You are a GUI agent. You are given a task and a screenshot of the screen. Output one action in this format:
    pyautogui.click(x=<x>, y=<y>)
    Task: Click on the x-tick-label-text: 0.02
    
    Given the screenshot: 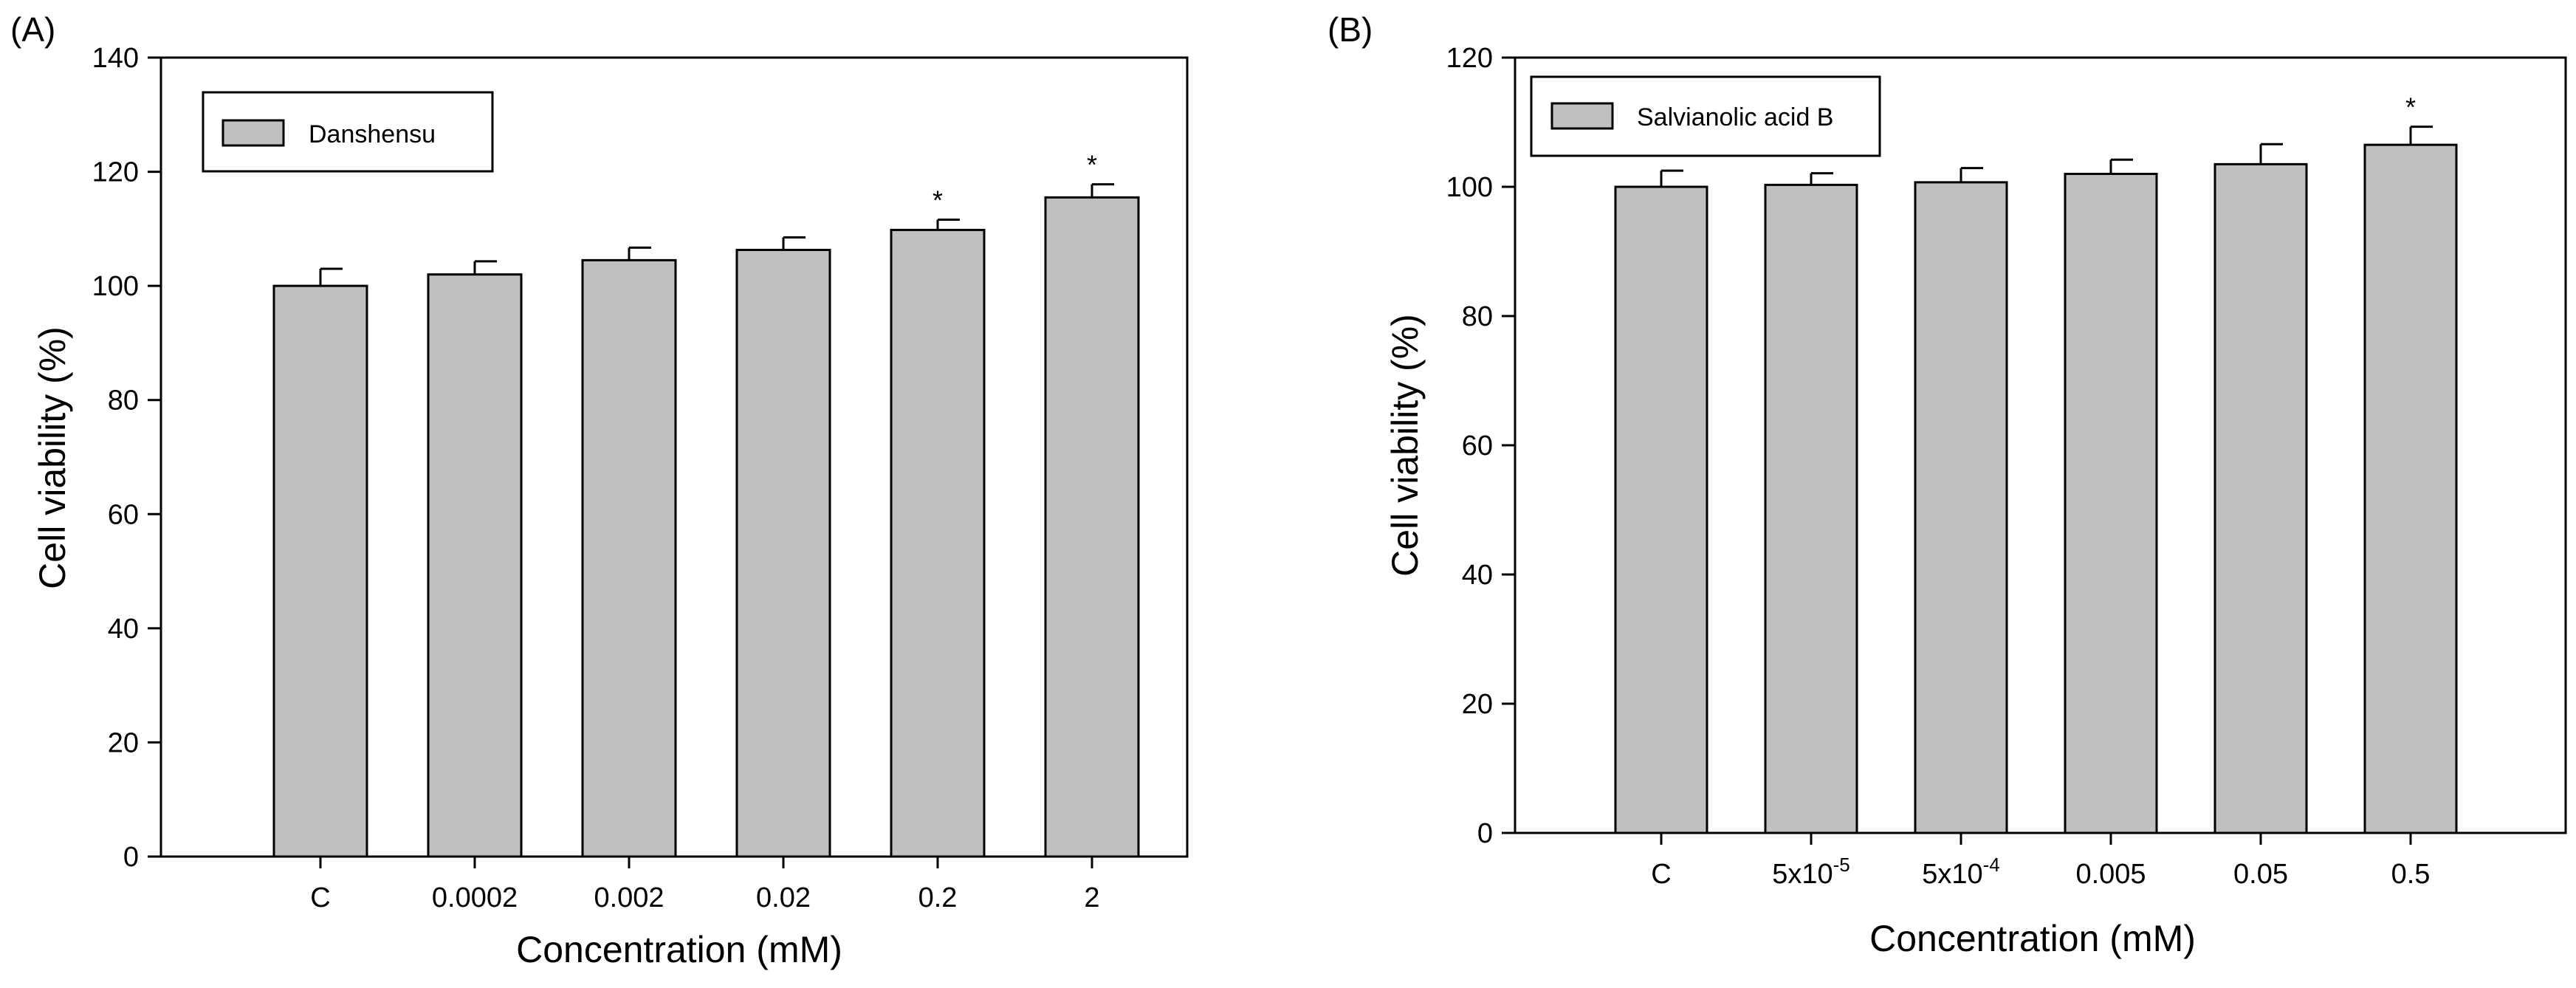 What is the action you would take?
    pyautogui.click(x=783, y=897)
    